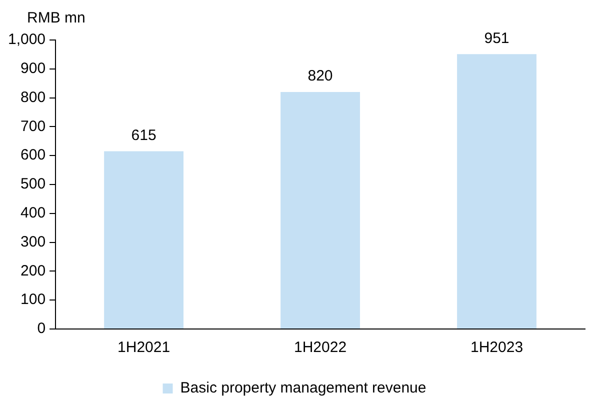 The height and width of the screenshot is (412, 595). Describe the element at coordinates (320, 347) in the screenshot. I see `x-tick-label: 1H2022` at that location.